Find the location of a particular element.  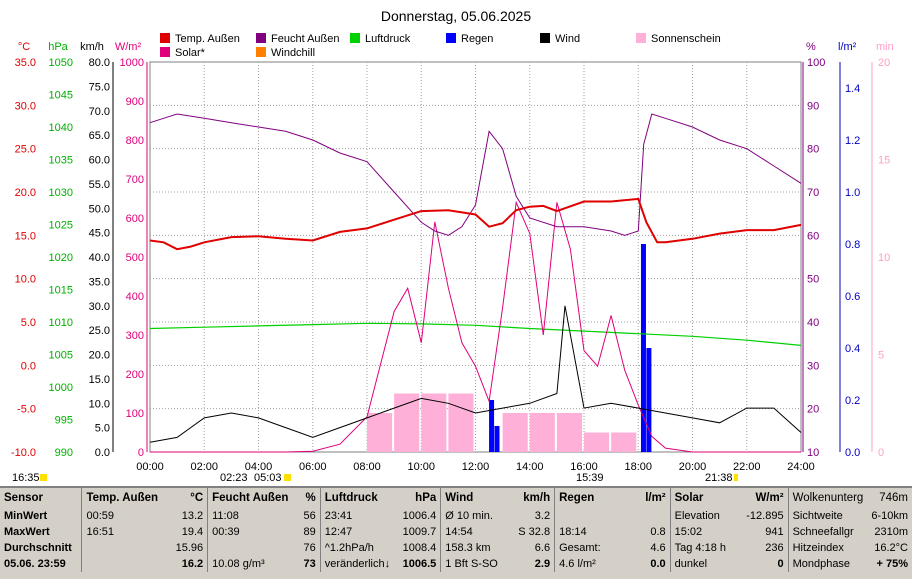

stats-cell-v4: 3.2 is located at coordinates (542, 516).